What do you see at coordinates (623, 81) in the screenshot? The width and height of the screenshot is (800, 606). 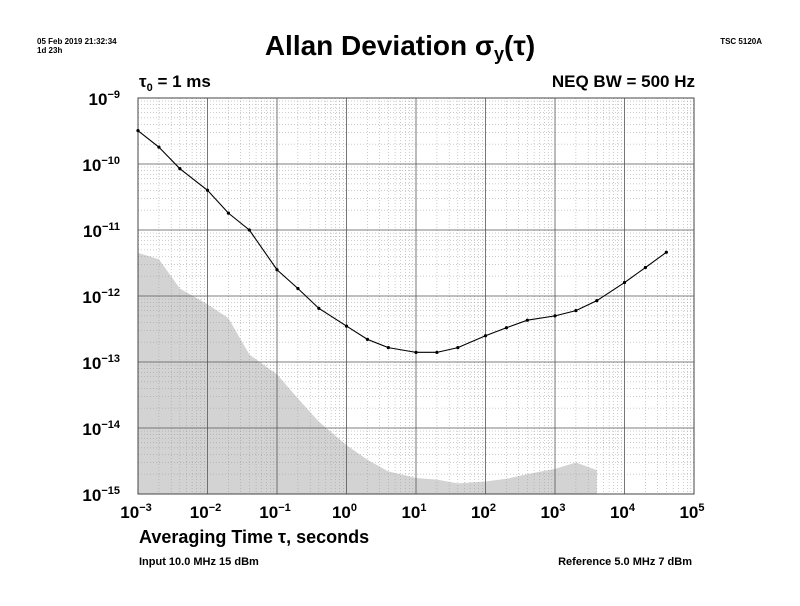 I see `neq-bandwidth-label: NEQ BW = 500 Hz` at bounding box center [623, 81].